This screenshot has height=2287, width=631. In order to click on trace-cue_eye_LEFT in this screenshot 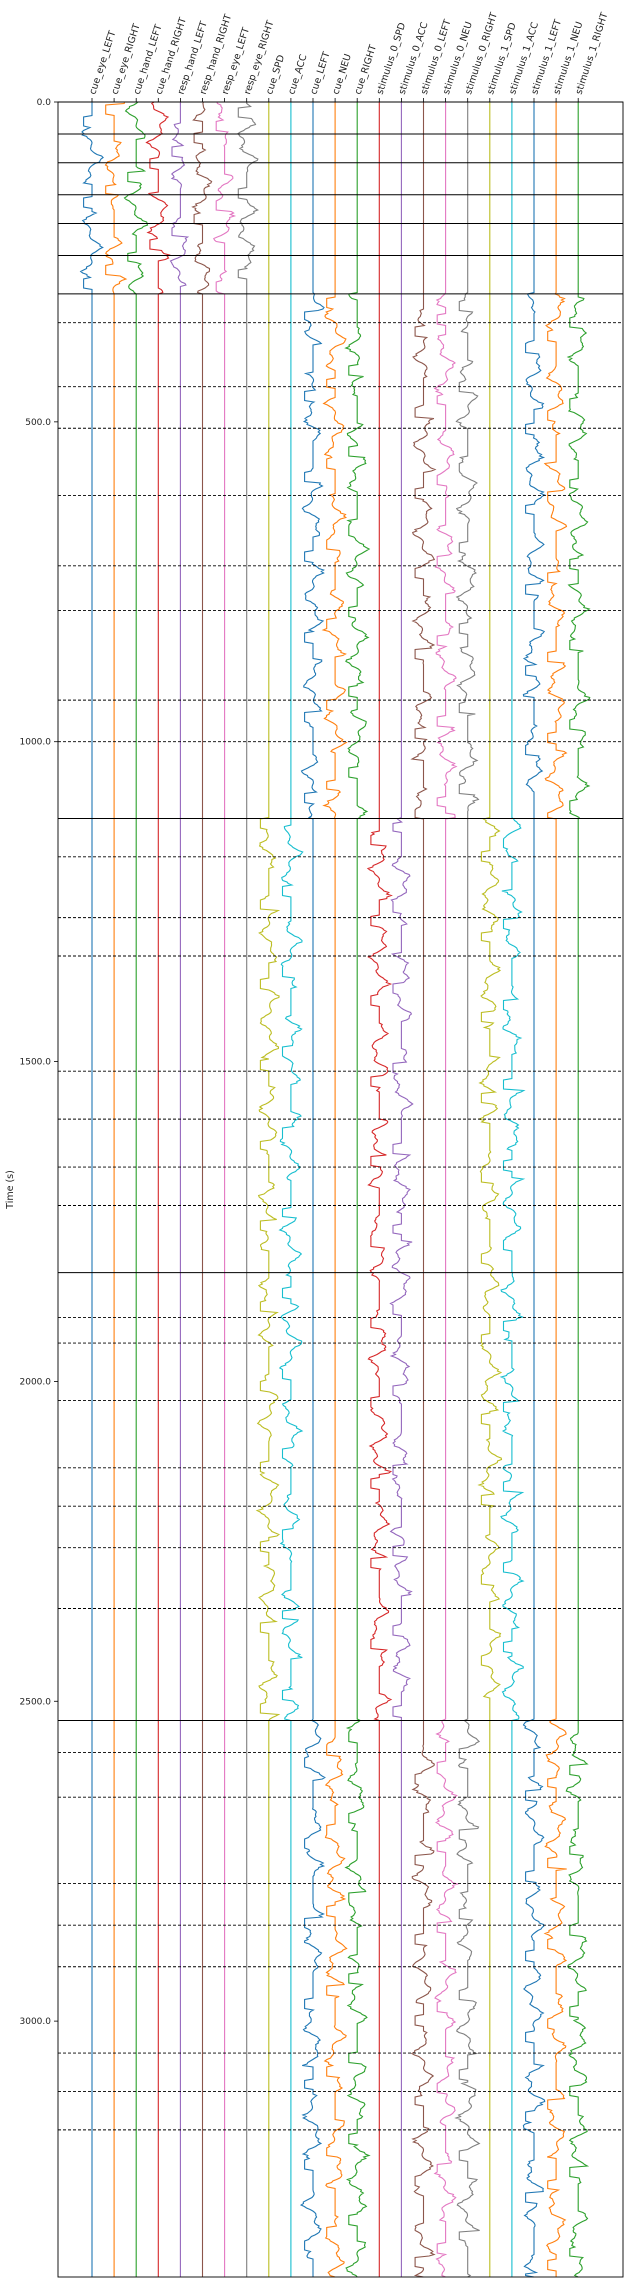, I will do `click(91, 1189)`.